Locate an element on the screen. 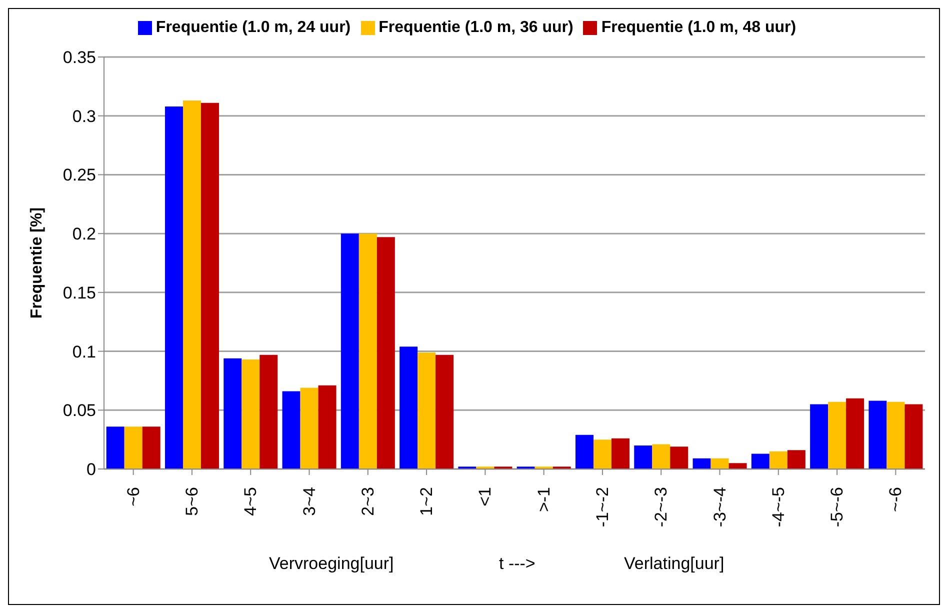 This screenshot has width=948, height=613. y-tick-label: 0.3 is located at coordinates (84, 116).